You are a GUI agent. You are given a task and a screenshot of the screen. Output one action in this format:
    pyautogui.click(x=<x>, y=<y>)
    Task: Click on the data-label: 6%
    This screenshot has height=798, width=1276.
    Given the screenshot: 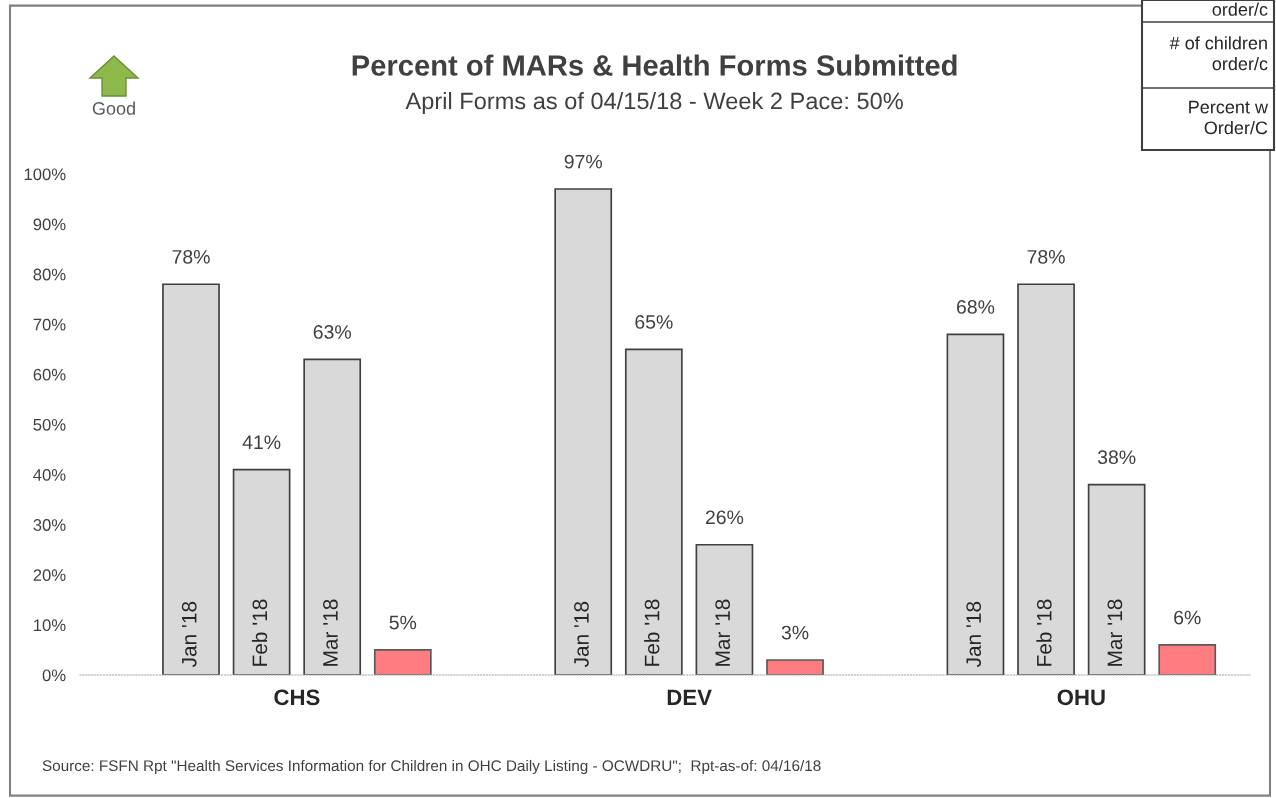 What is the action you would take?
    pyautogui.click(x=1187, y=617)
    